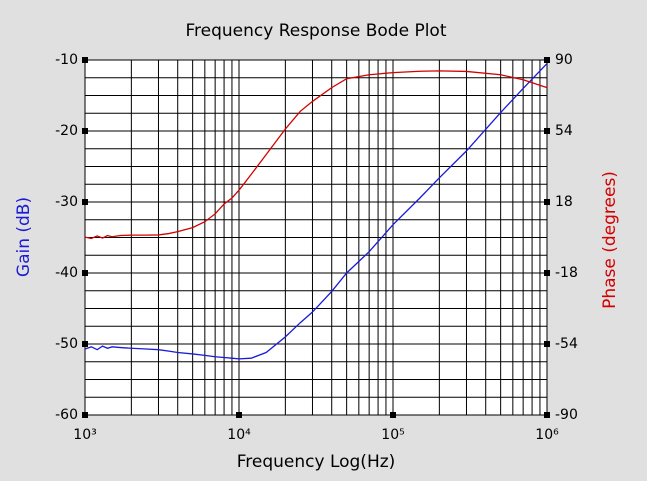  I want to click on y2-tick-label: -90, so click(566, 415).